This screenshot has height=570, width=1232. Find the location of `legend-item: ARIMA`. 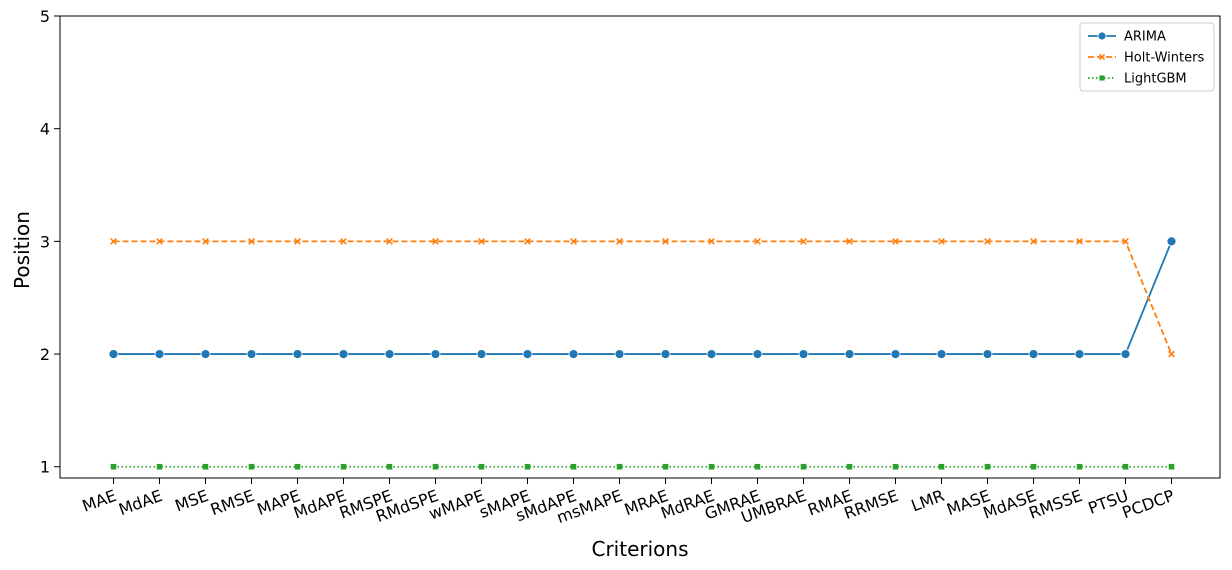

legend-item: ARIMA is located at coordinates (1127, 37).